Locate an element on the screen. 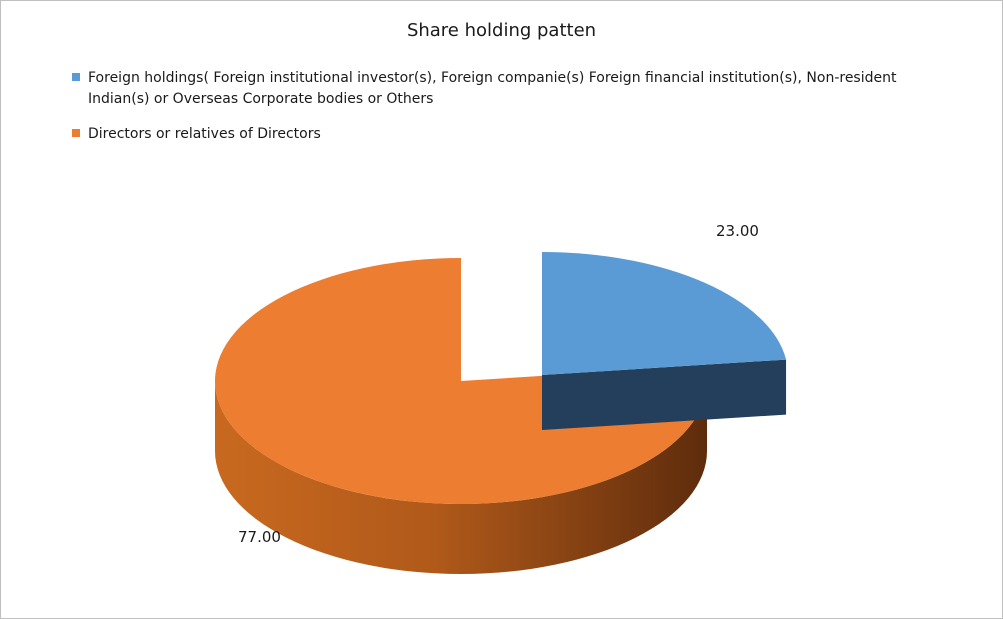  data-label-directors: 77.00 is located at coordinates (259, 537).